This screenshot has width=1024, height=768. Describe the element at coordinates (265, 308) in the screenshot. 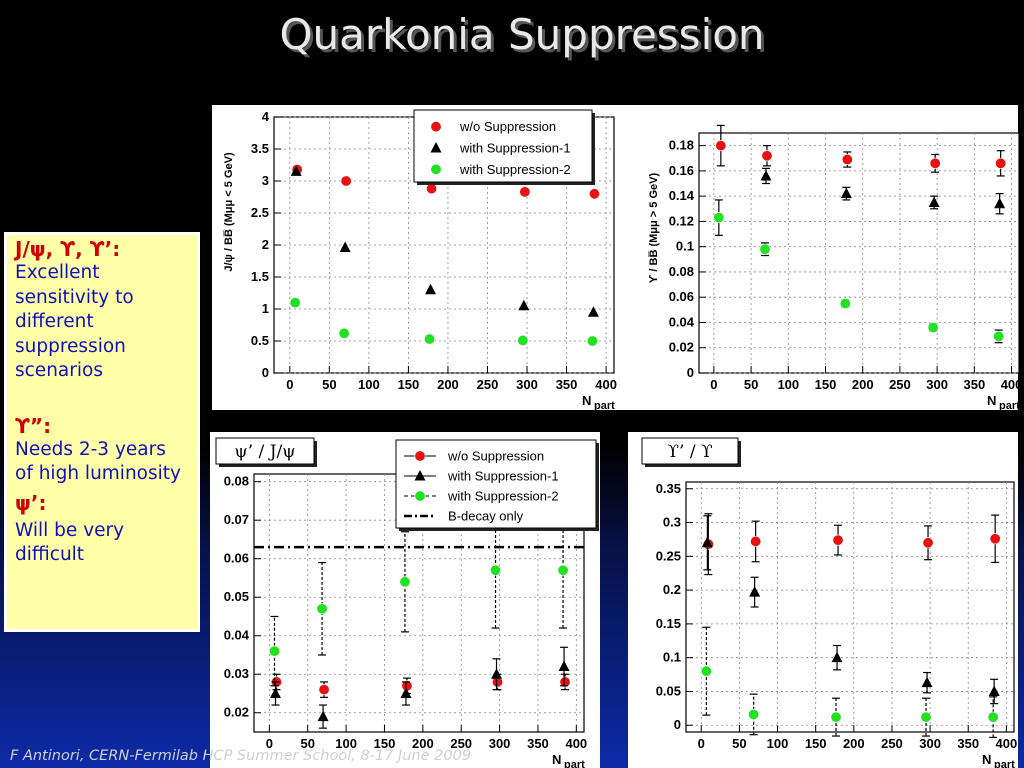

I see `y-tick-label: 1` at that location.